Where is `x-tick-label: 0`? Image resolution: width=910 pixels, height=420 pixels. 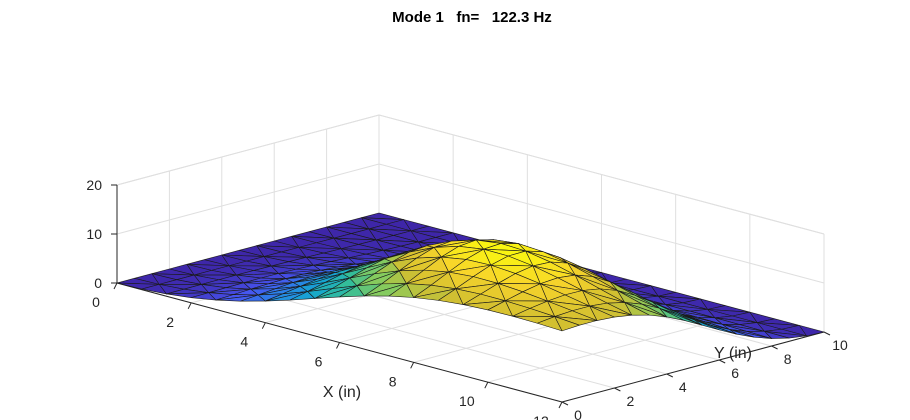
x-tick-label: 0 is located at coordinates (96, 302).